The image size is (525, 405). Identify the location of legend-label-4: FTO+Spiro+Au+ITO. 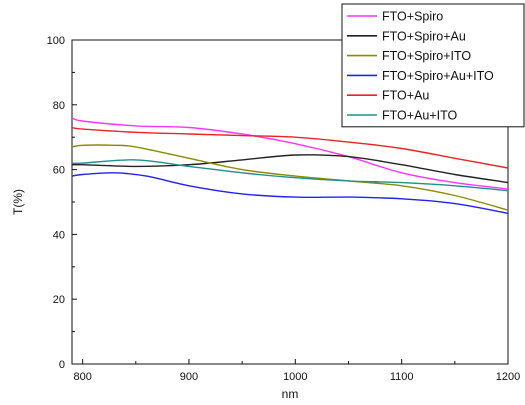
(438, 76).